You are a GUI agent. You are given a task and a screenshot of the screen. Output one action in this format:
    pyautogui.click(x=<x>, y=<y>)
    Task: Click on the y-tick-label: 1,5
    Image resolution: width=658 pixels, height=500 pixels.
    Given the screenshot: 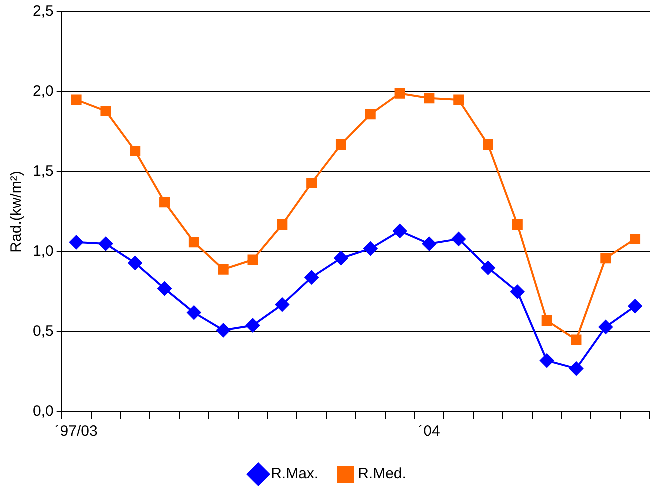 What is the action you would take?
    pyautogui.click(x=43, y=171)
    